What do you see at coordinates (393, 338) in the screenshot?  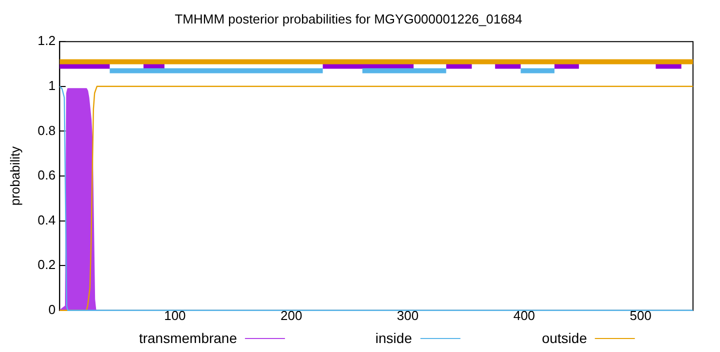 I see `legend-label: inside` at bounding box center [393, 338].